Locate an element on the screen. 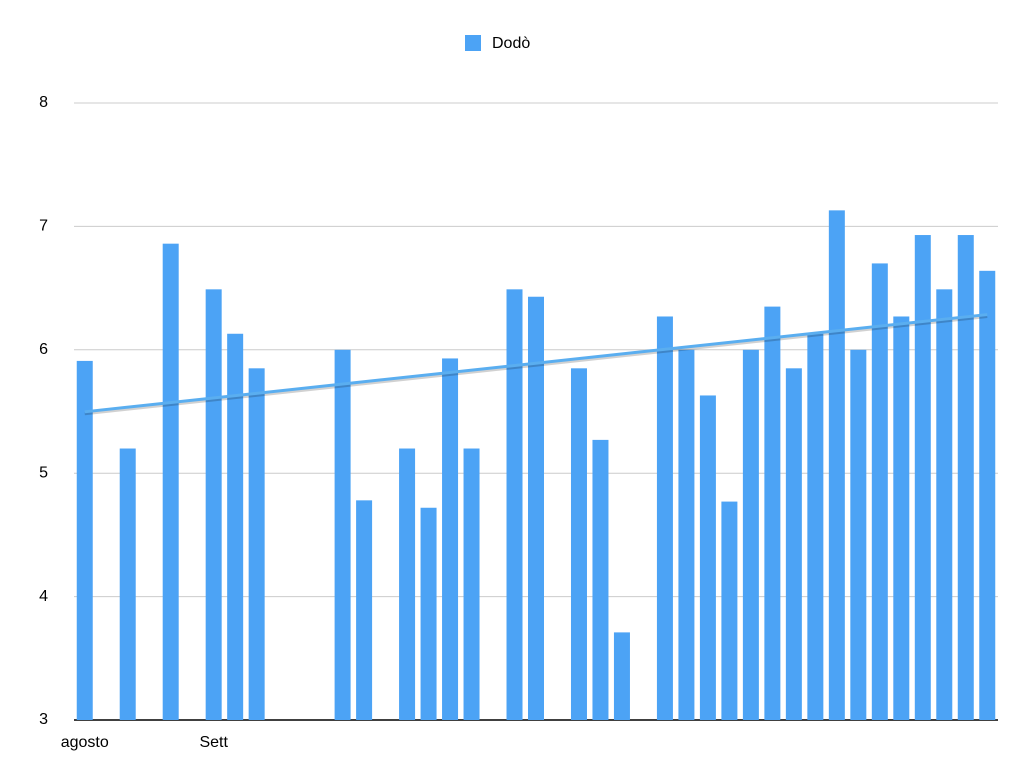 The image size is (1024, 784). y-tick-label: 8 is located at coordinates (43, 102).